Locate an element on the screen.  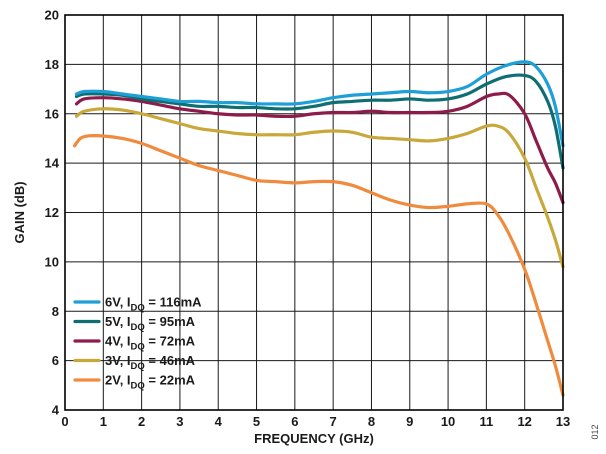
x-tick-label: 1 is located at coordinates (103, 421).